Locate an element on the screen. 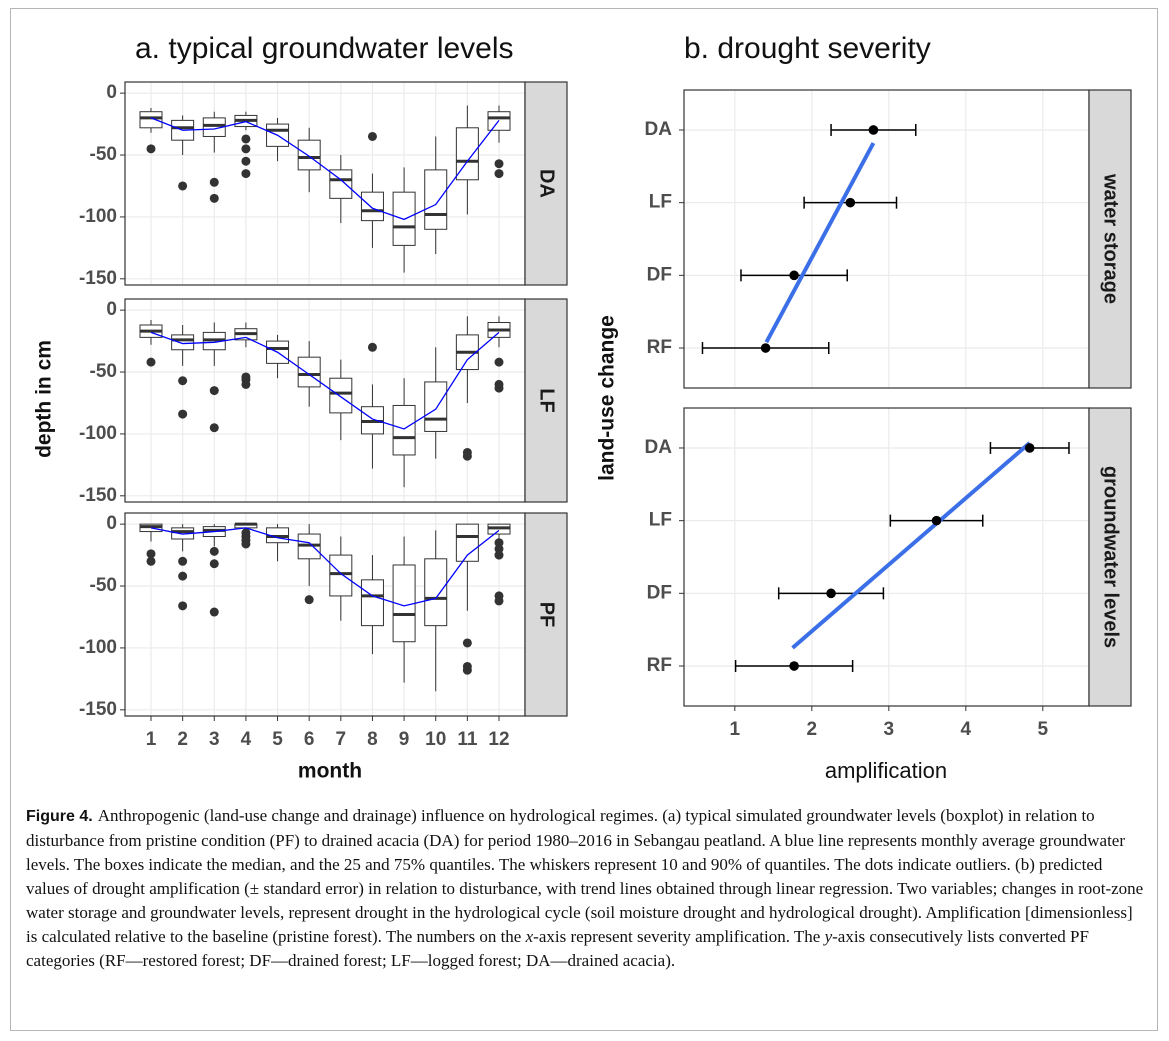  x-tick-label: 11 is located at coordinates (467, 739).